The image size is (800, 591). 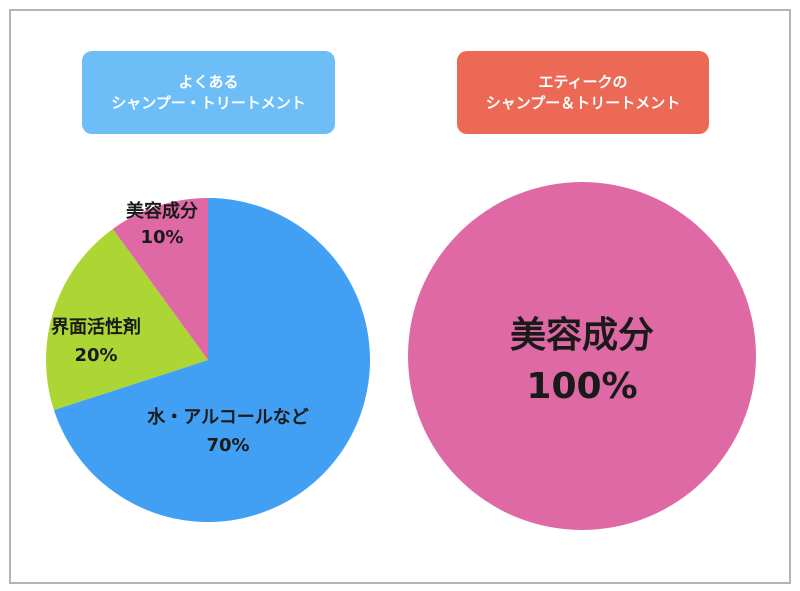 I want to click on right-chart-title-line-2: シャンプー＆トリートメント, so click(x=583, y=102).